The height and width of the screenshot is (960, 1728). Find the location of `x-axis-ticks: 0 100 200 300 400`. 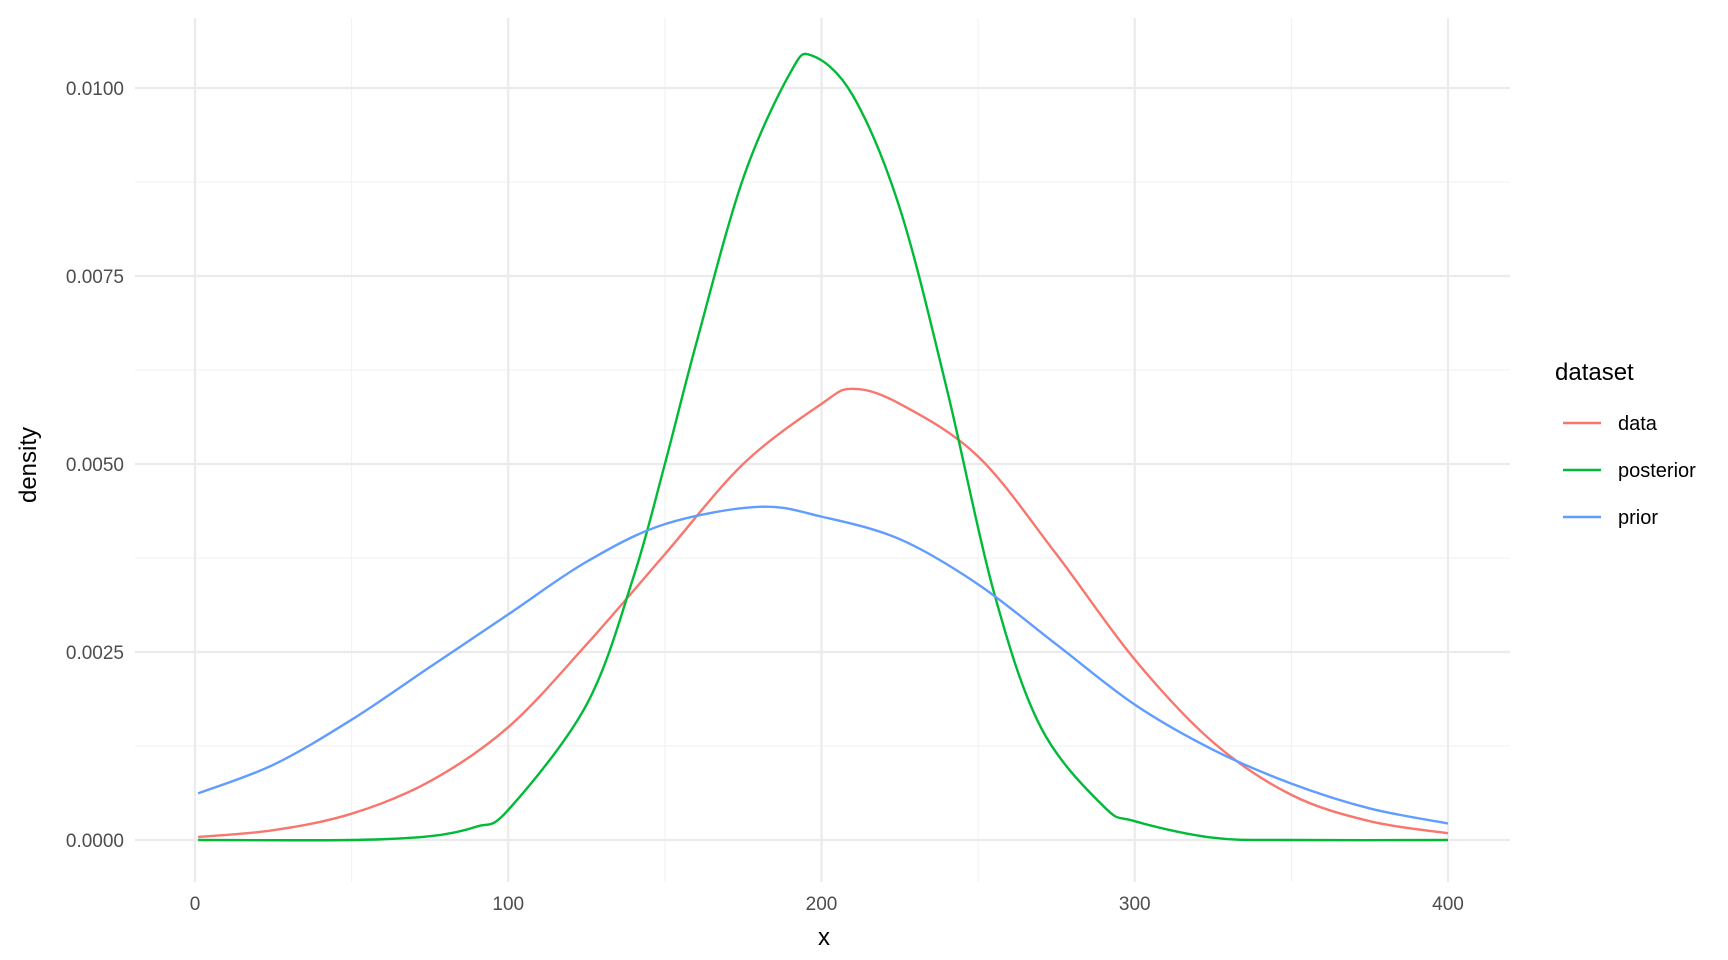

x-axis-ticks: 0 100 200 300 400 is located at coordinates (827, 904).